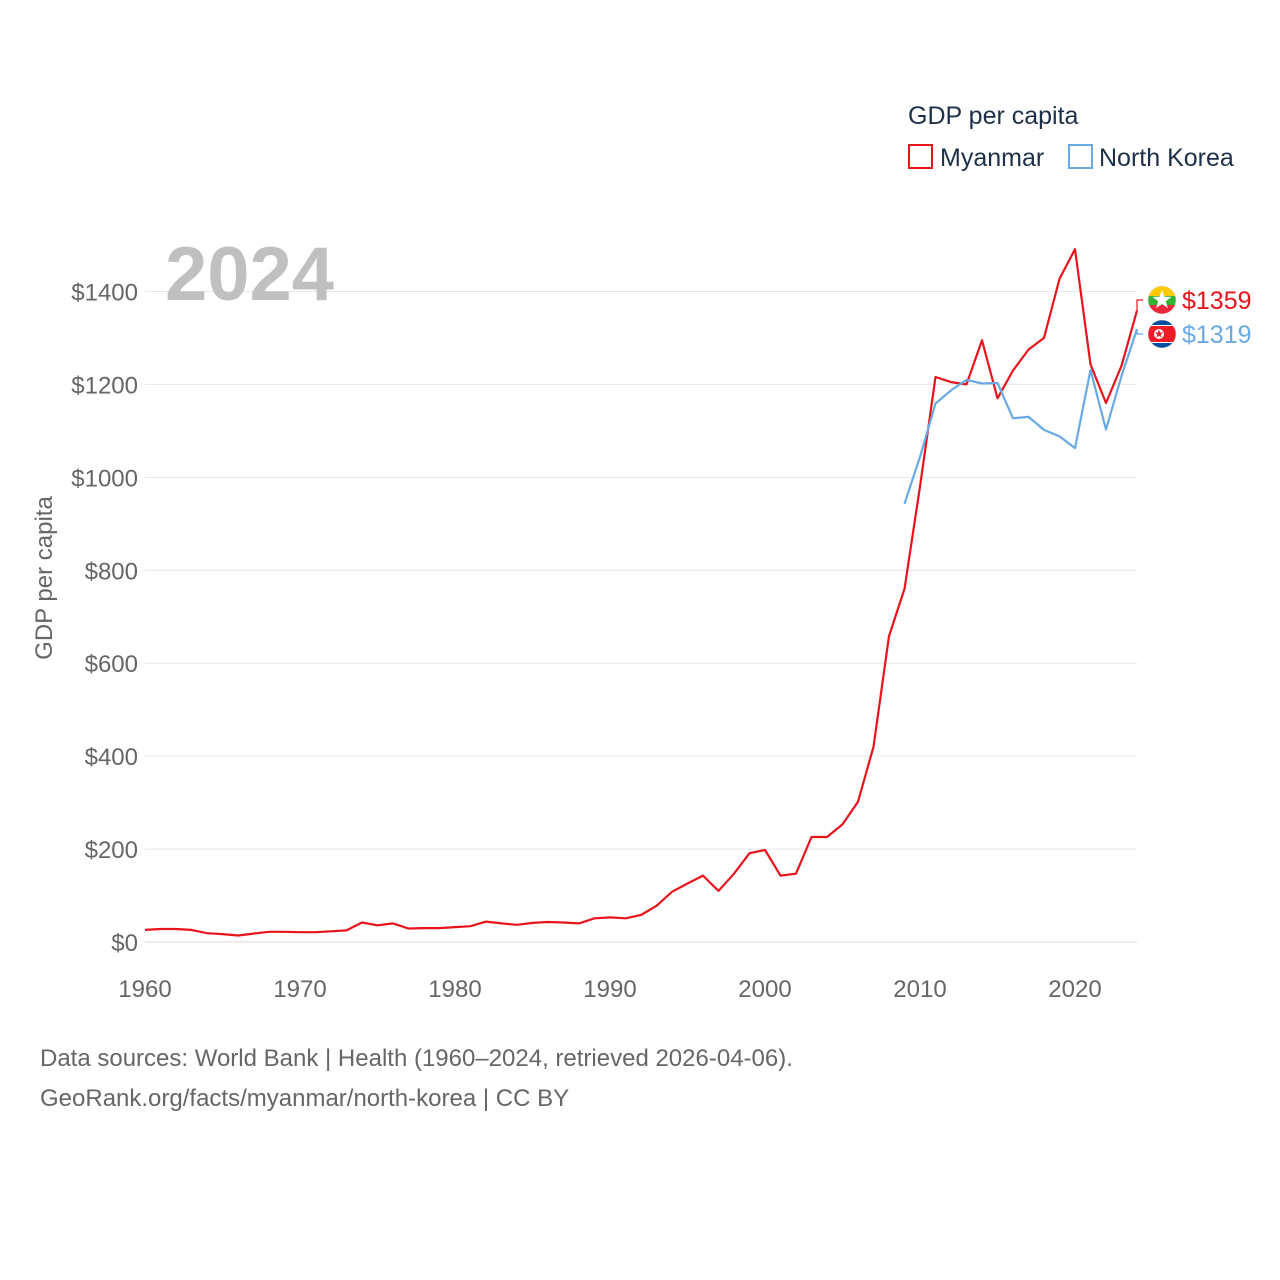 This screenshot has width=1280, height=1280. Describe the element at coordinates (1194, 317) in the screenshot. I see `end-labels: $1359 $1319` at that location.